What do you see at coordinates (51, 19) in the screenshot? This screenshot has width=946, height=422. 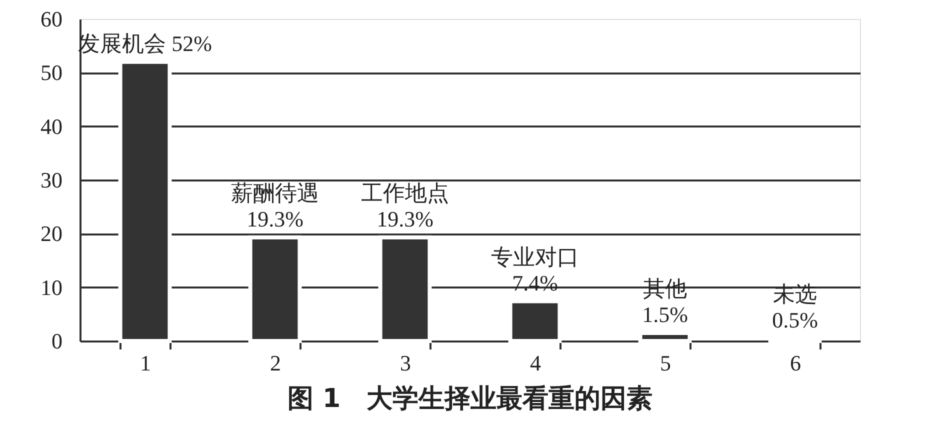 I see `y-tick-label: 60` at bounding box center [51, 19].